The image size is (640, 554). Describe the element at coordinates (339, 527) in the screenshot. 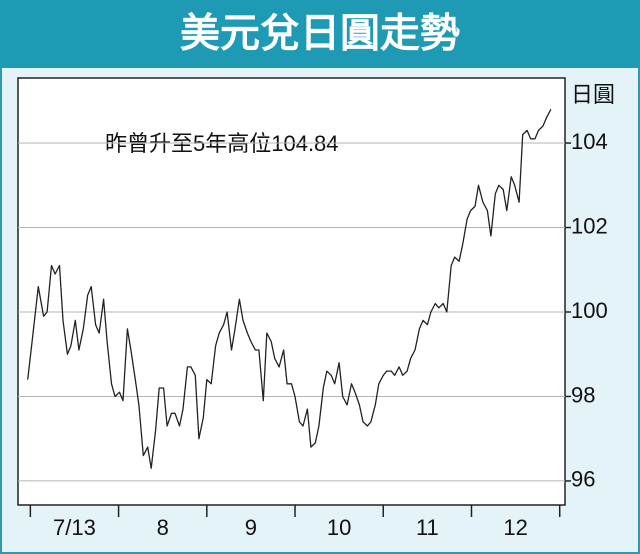

I see `x-tick-label: 10` at that location.